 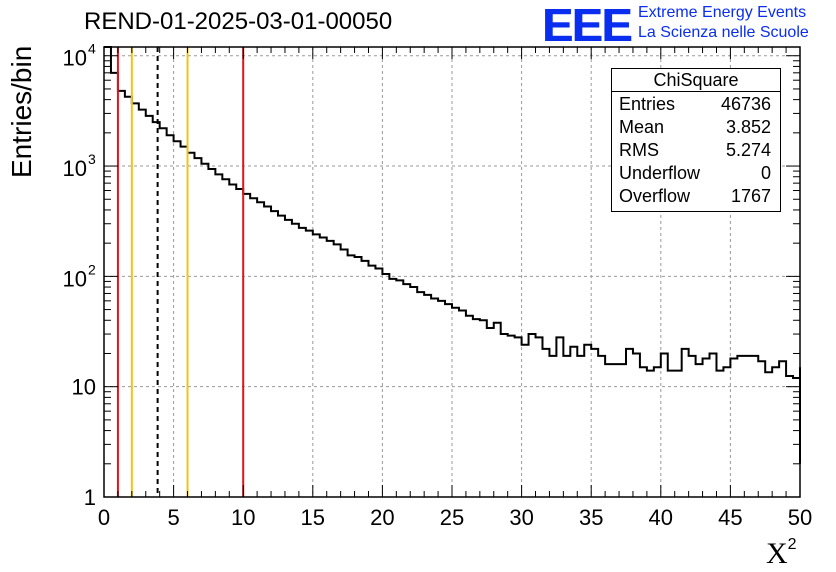 I want to click on x-tick-label: 5, so click(x=173, y=517).